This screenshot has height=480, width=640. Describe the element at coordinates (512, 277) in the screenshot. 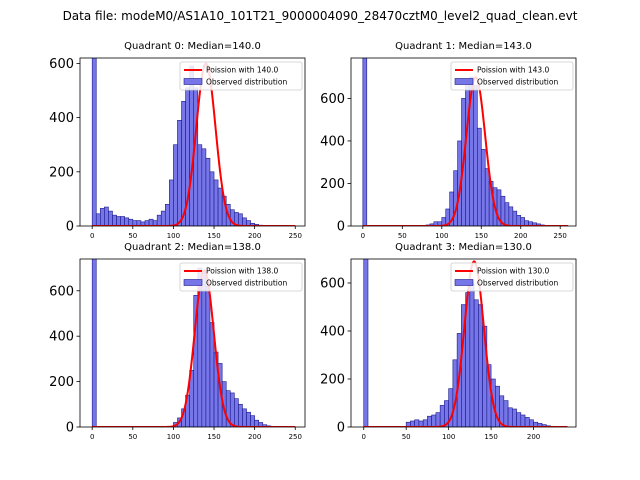

I see `legend: Poission with 130.0 Observed distribution` at that location.